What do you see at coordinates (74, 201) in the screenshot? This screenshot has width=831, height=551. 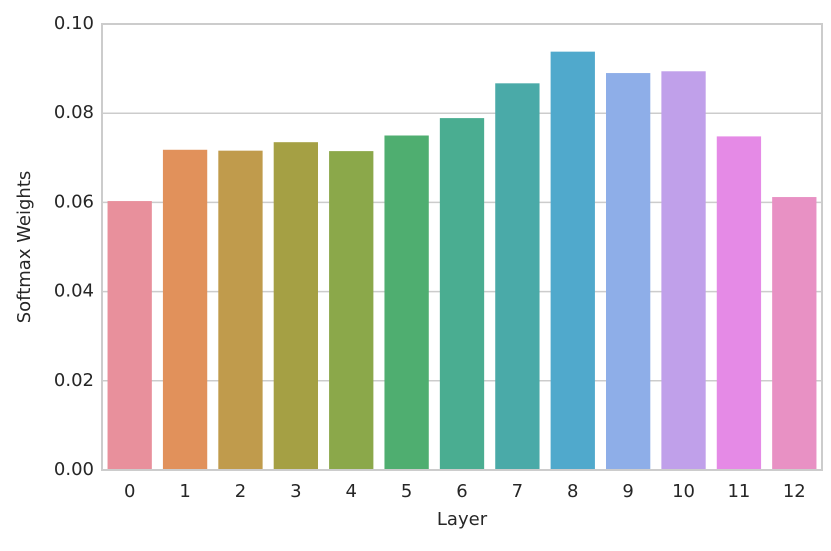 I see `y-tick-label: 0.06` at bounding box center [74, 201].